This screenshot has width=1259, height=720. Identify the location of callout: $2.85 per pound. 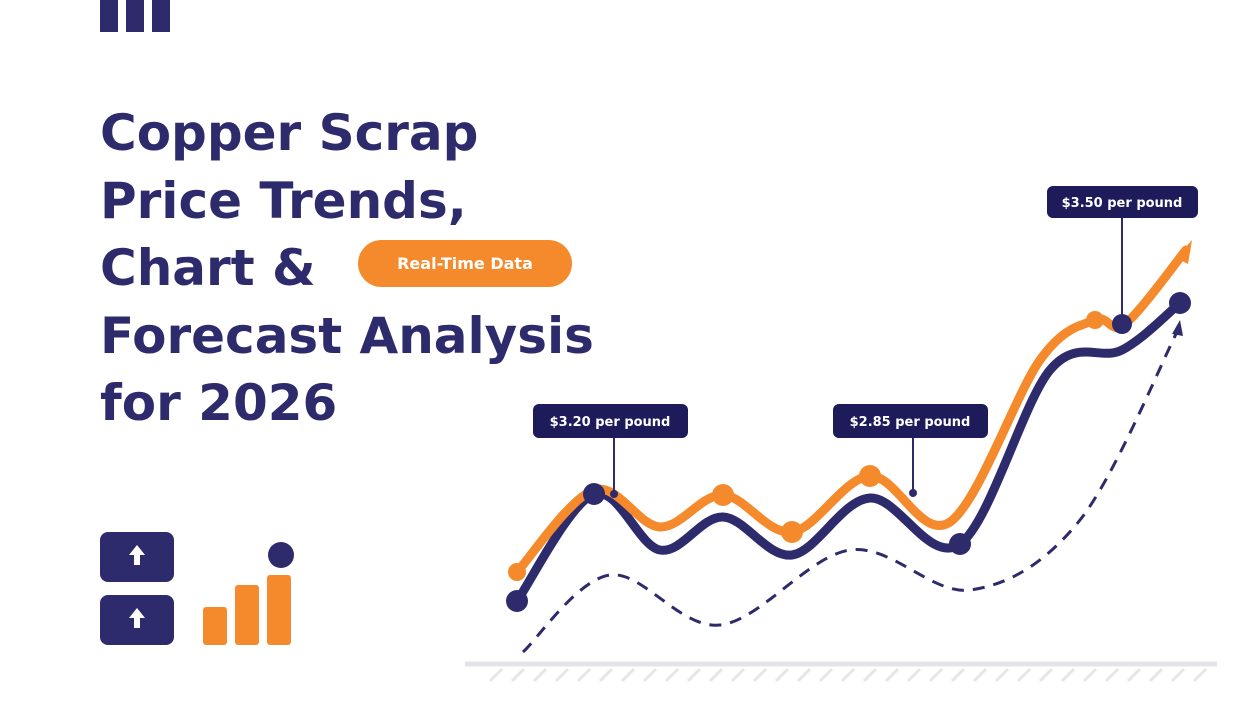
(910, 450).